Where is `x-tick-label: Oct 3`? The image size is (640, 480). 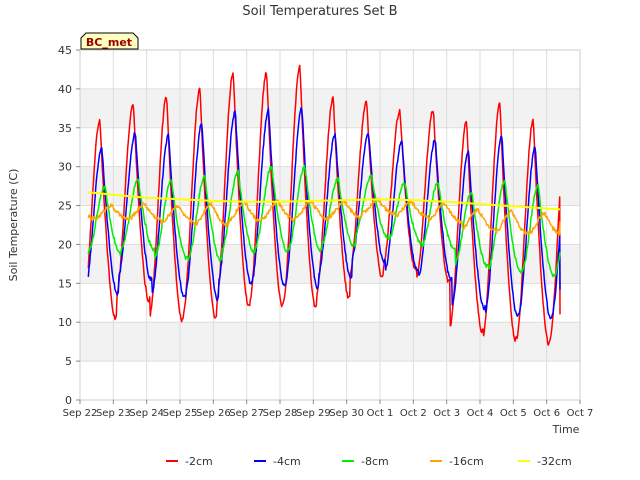 x-tick-label: Oct 3 is located at coordinates (446, 413).